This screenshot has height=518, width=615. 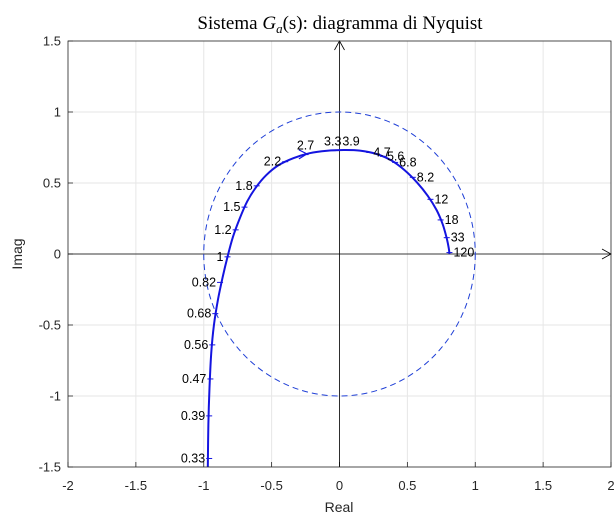 What do you see at coordinates (339, 507) in the screenshot?
I see `x-axis-label: Real` at bounding box center [339, 507].